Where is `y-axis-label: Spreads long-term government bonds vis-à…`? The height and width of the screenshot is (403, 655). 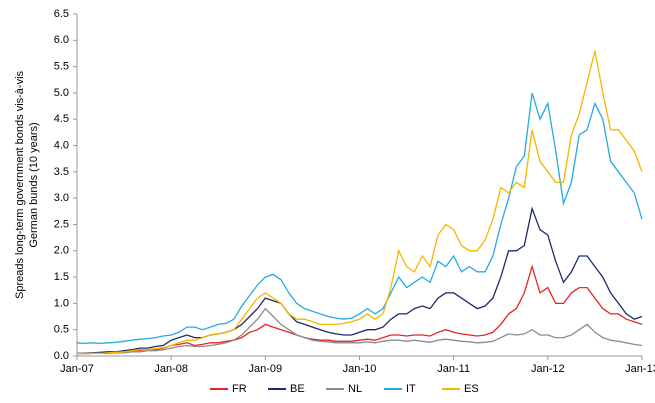 y-axis-label: Spreads long-term government bonds vis-à… is located at coordinates (20, 184).